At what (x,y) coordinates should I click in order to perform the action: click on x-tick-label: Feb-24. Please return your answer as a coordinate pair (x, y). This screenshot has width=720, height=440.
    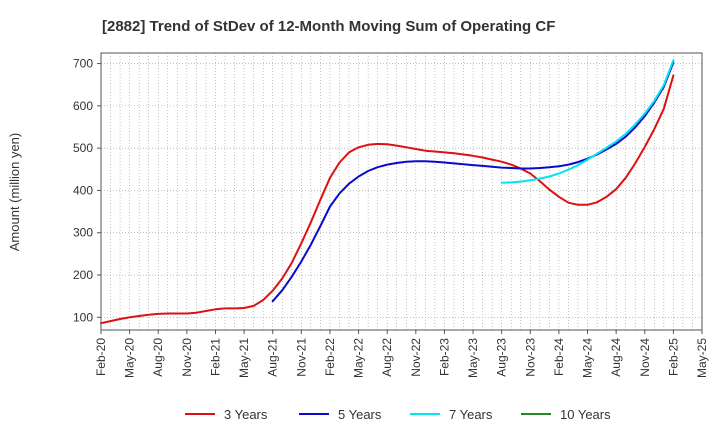
    Looking at the image, I should click on (559, 357).